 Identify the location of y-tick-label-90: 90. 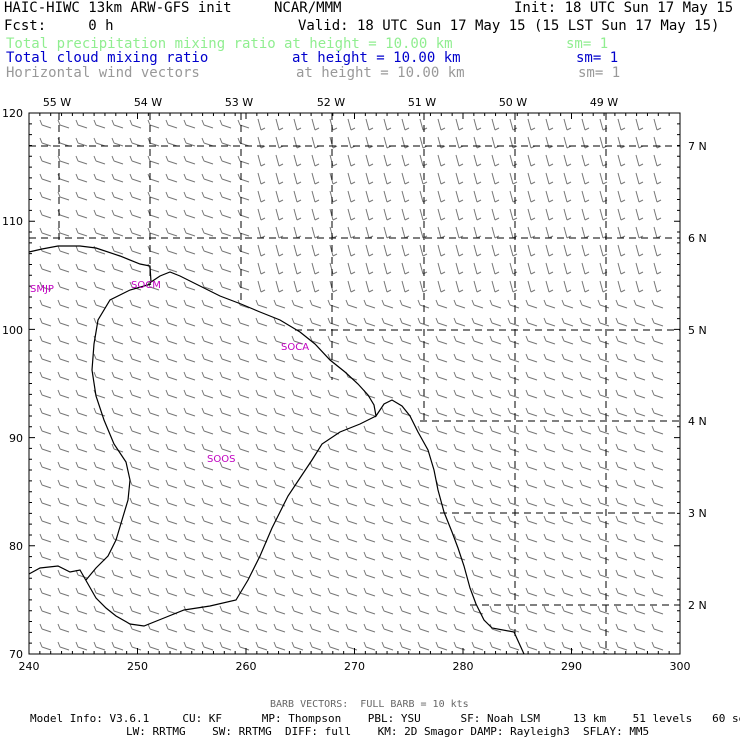
(16, 438).